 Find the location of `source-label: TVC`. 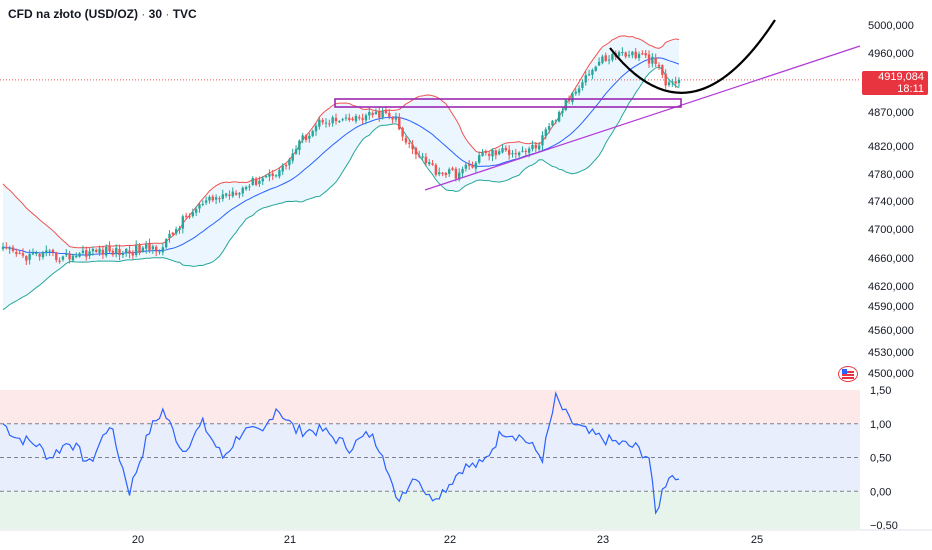

source-label: TVC is located at coordinates (184, 14).